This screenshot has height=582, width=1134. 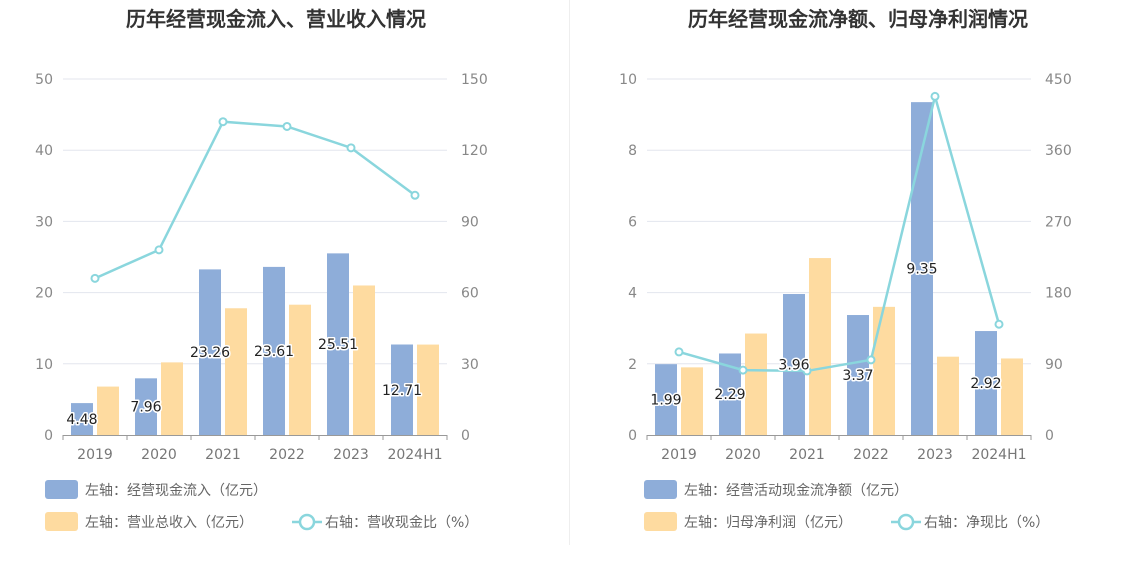 I want to click on bar-data-label: 23.26, so click(x=210, y=353).